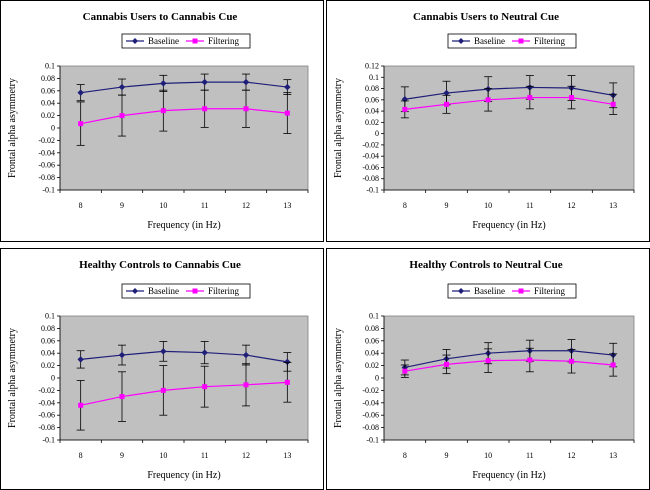  I want to click on chart-title: Healthy Controls to Neutral Cue, so click(485, 265).